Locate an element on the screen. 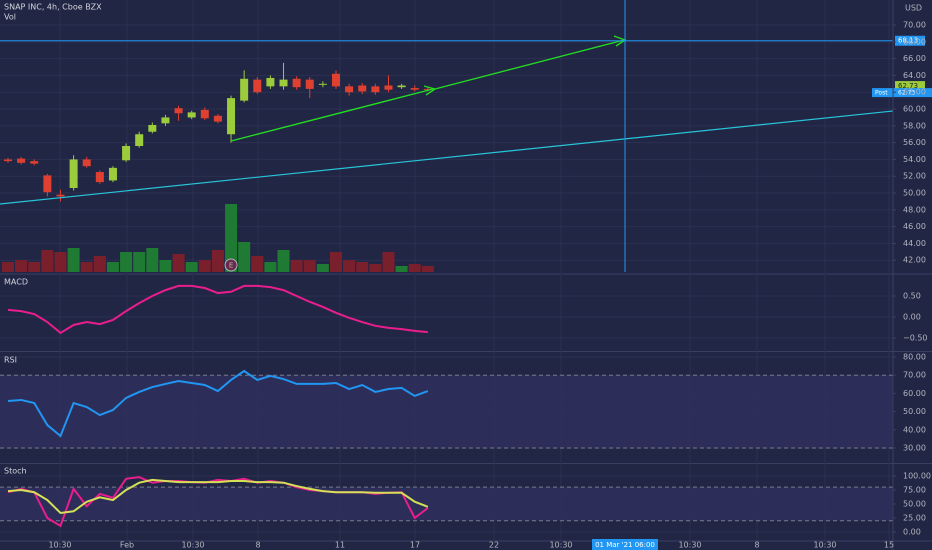 The width and height of the screenshot is (932, 550). last-price-label: 62.73 is located at coordinates (908, 86).